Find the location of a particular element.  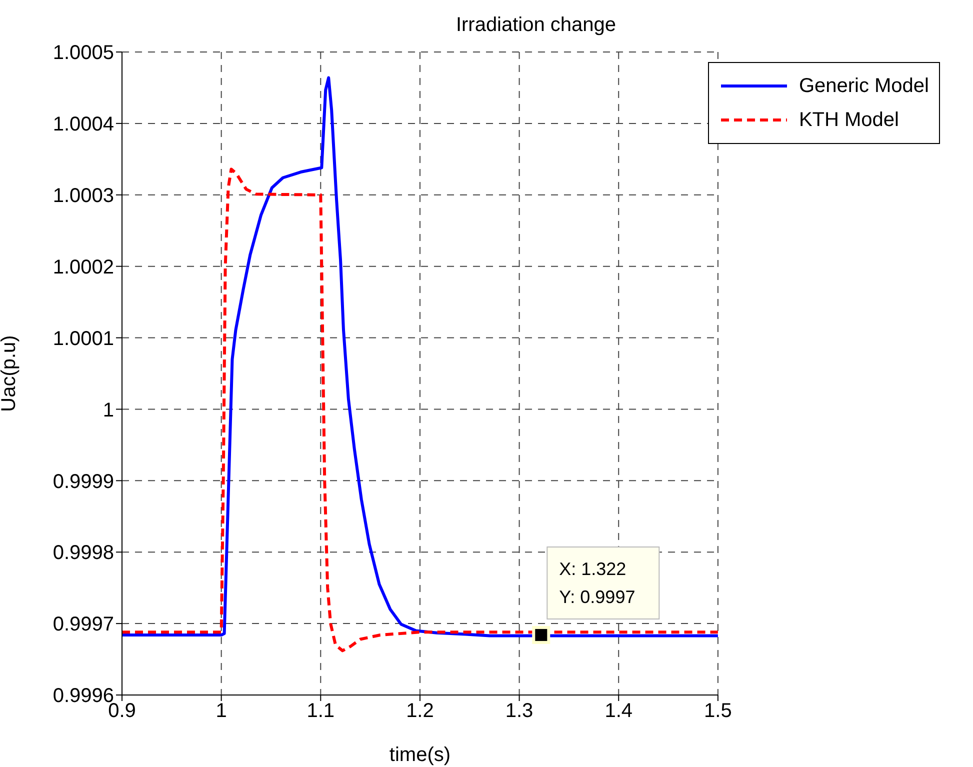

x-tick-label: 1.3 is located at coordinates (519, 711).